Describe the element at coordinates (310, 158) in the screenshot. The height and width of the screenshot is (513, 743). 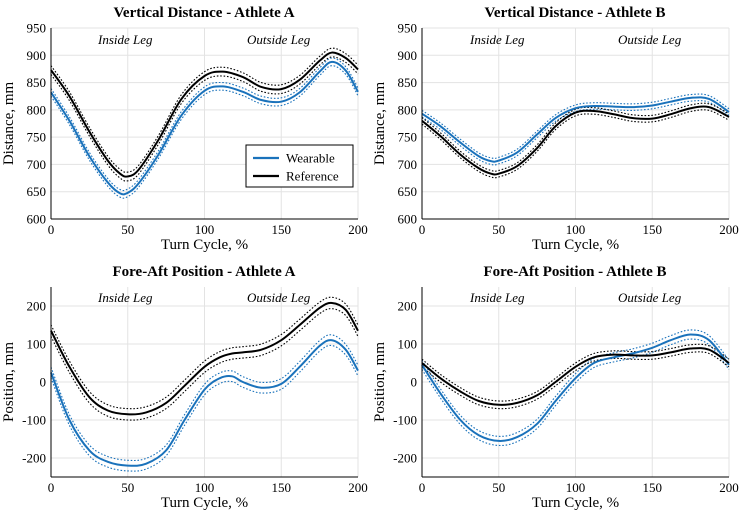
I see `legend-label: Wearable` at that location.